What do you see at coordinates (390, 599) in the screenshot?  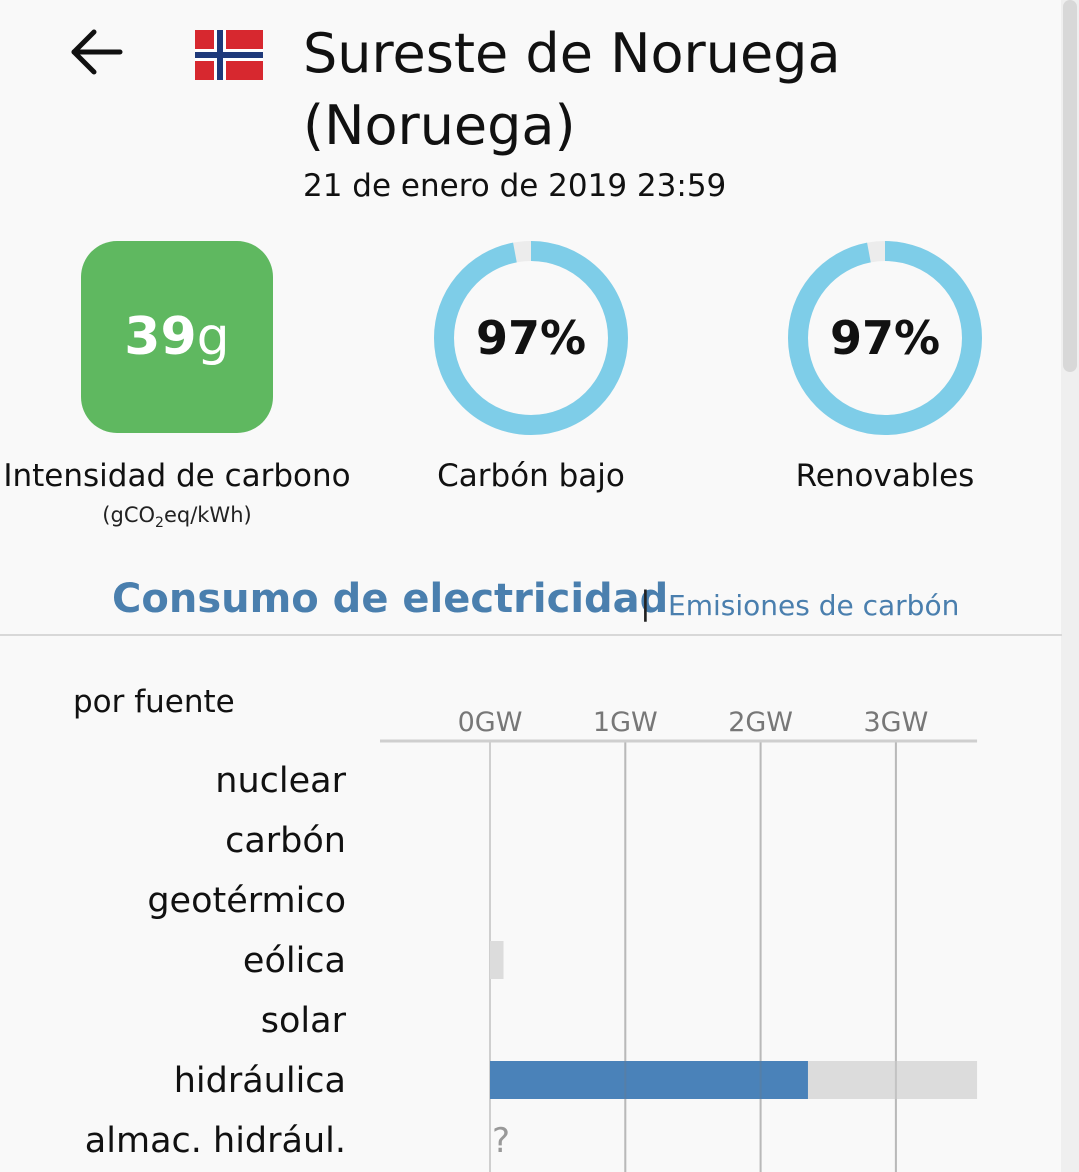 I see `tab-electricity-consumption: Consumo de electricidad` at bounding box center [390, 599].